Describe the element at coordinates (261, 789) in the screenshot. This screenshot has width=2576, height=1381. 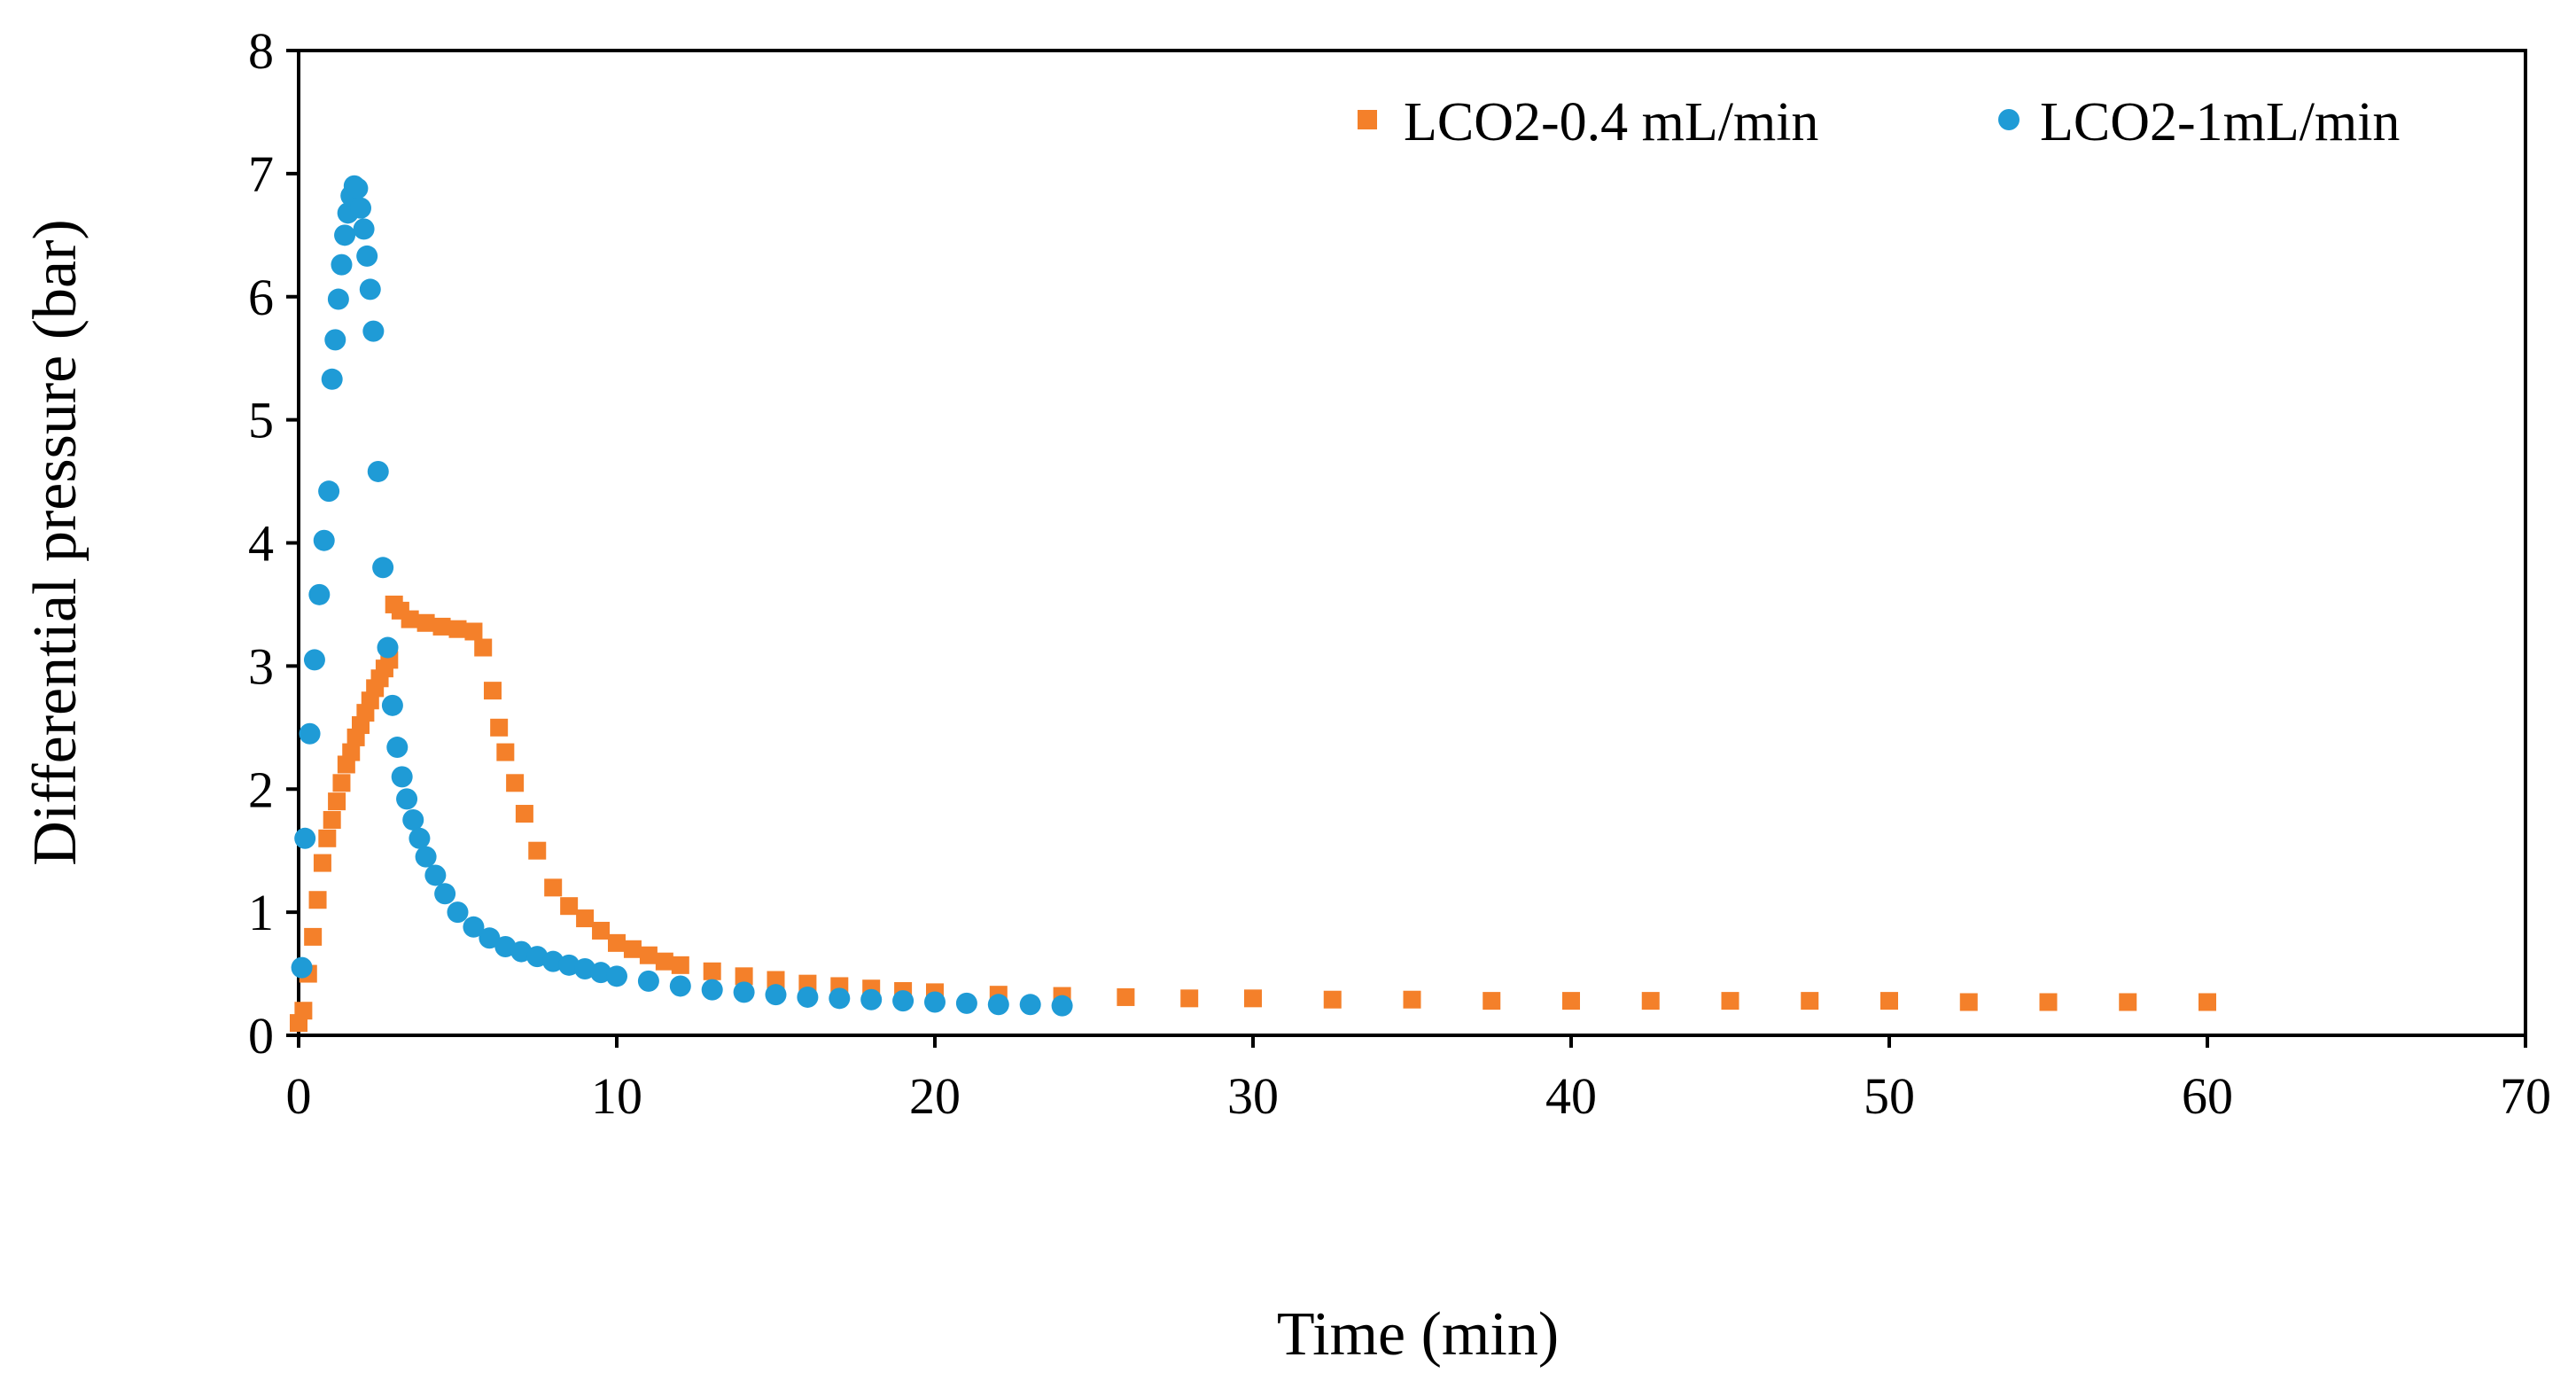
I see `y-tick-label: 2` at that location.